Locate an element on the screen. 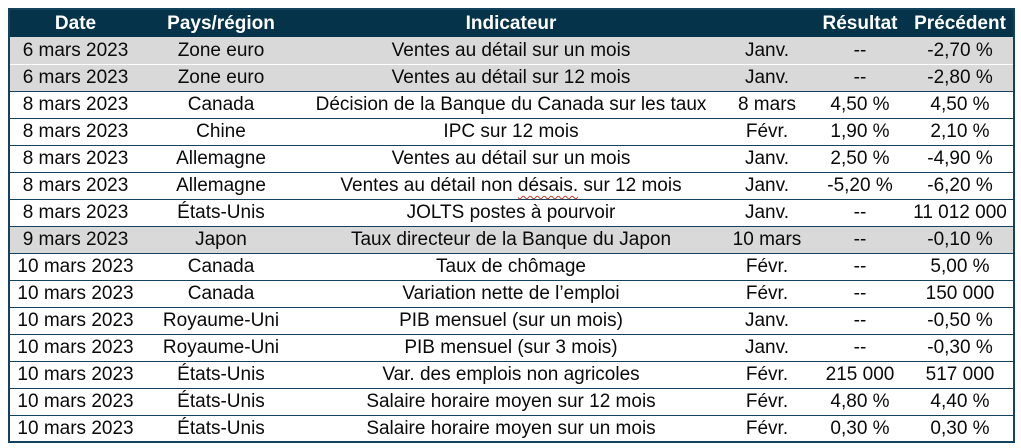  cell-indicator: Taux de chômage is located at coordinates (511, 267).